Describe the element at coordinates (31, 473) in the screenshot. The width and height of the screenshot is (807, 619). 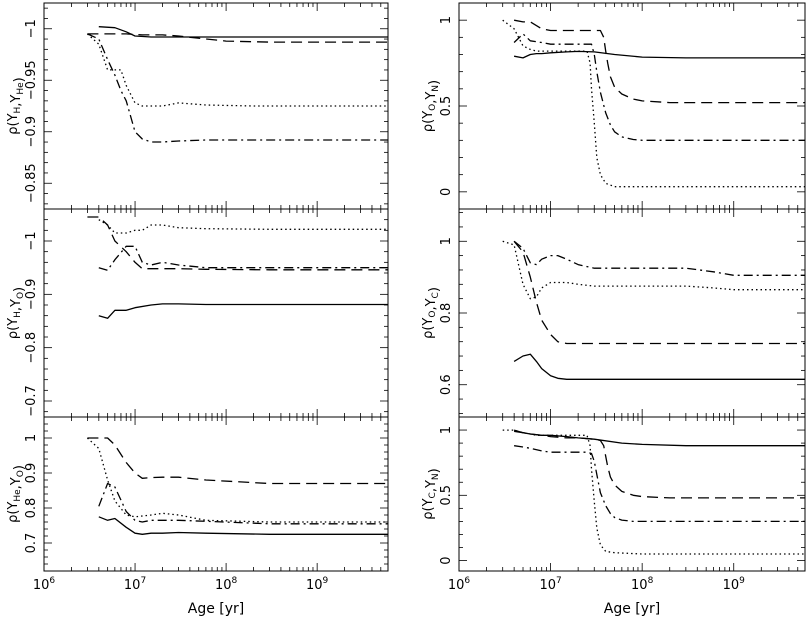
I see `y-tick-label: 0.9` at that location.